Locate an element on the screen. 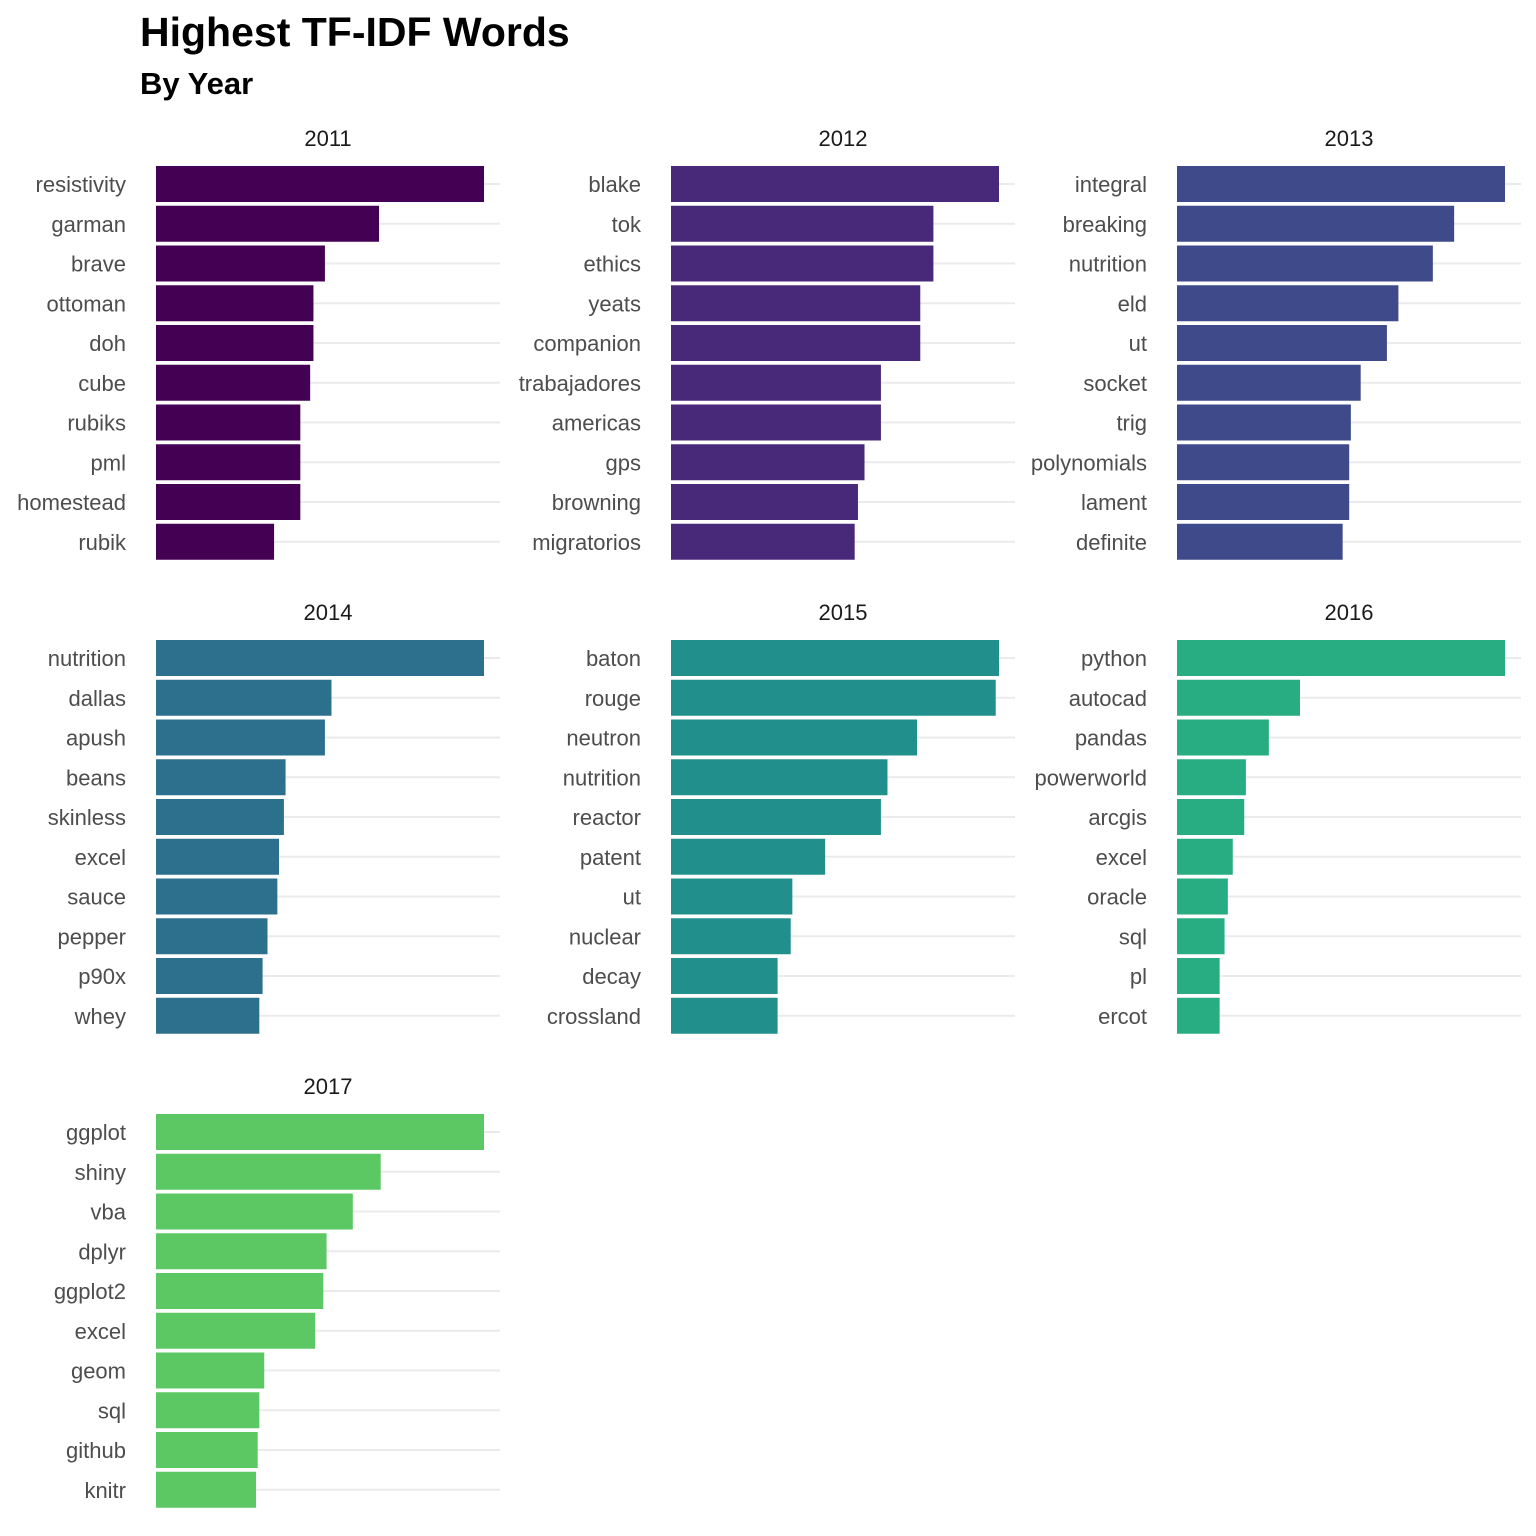 This screenshot has width=1536, height=1536. category-label: p90x is located at coordinates (102, 976).